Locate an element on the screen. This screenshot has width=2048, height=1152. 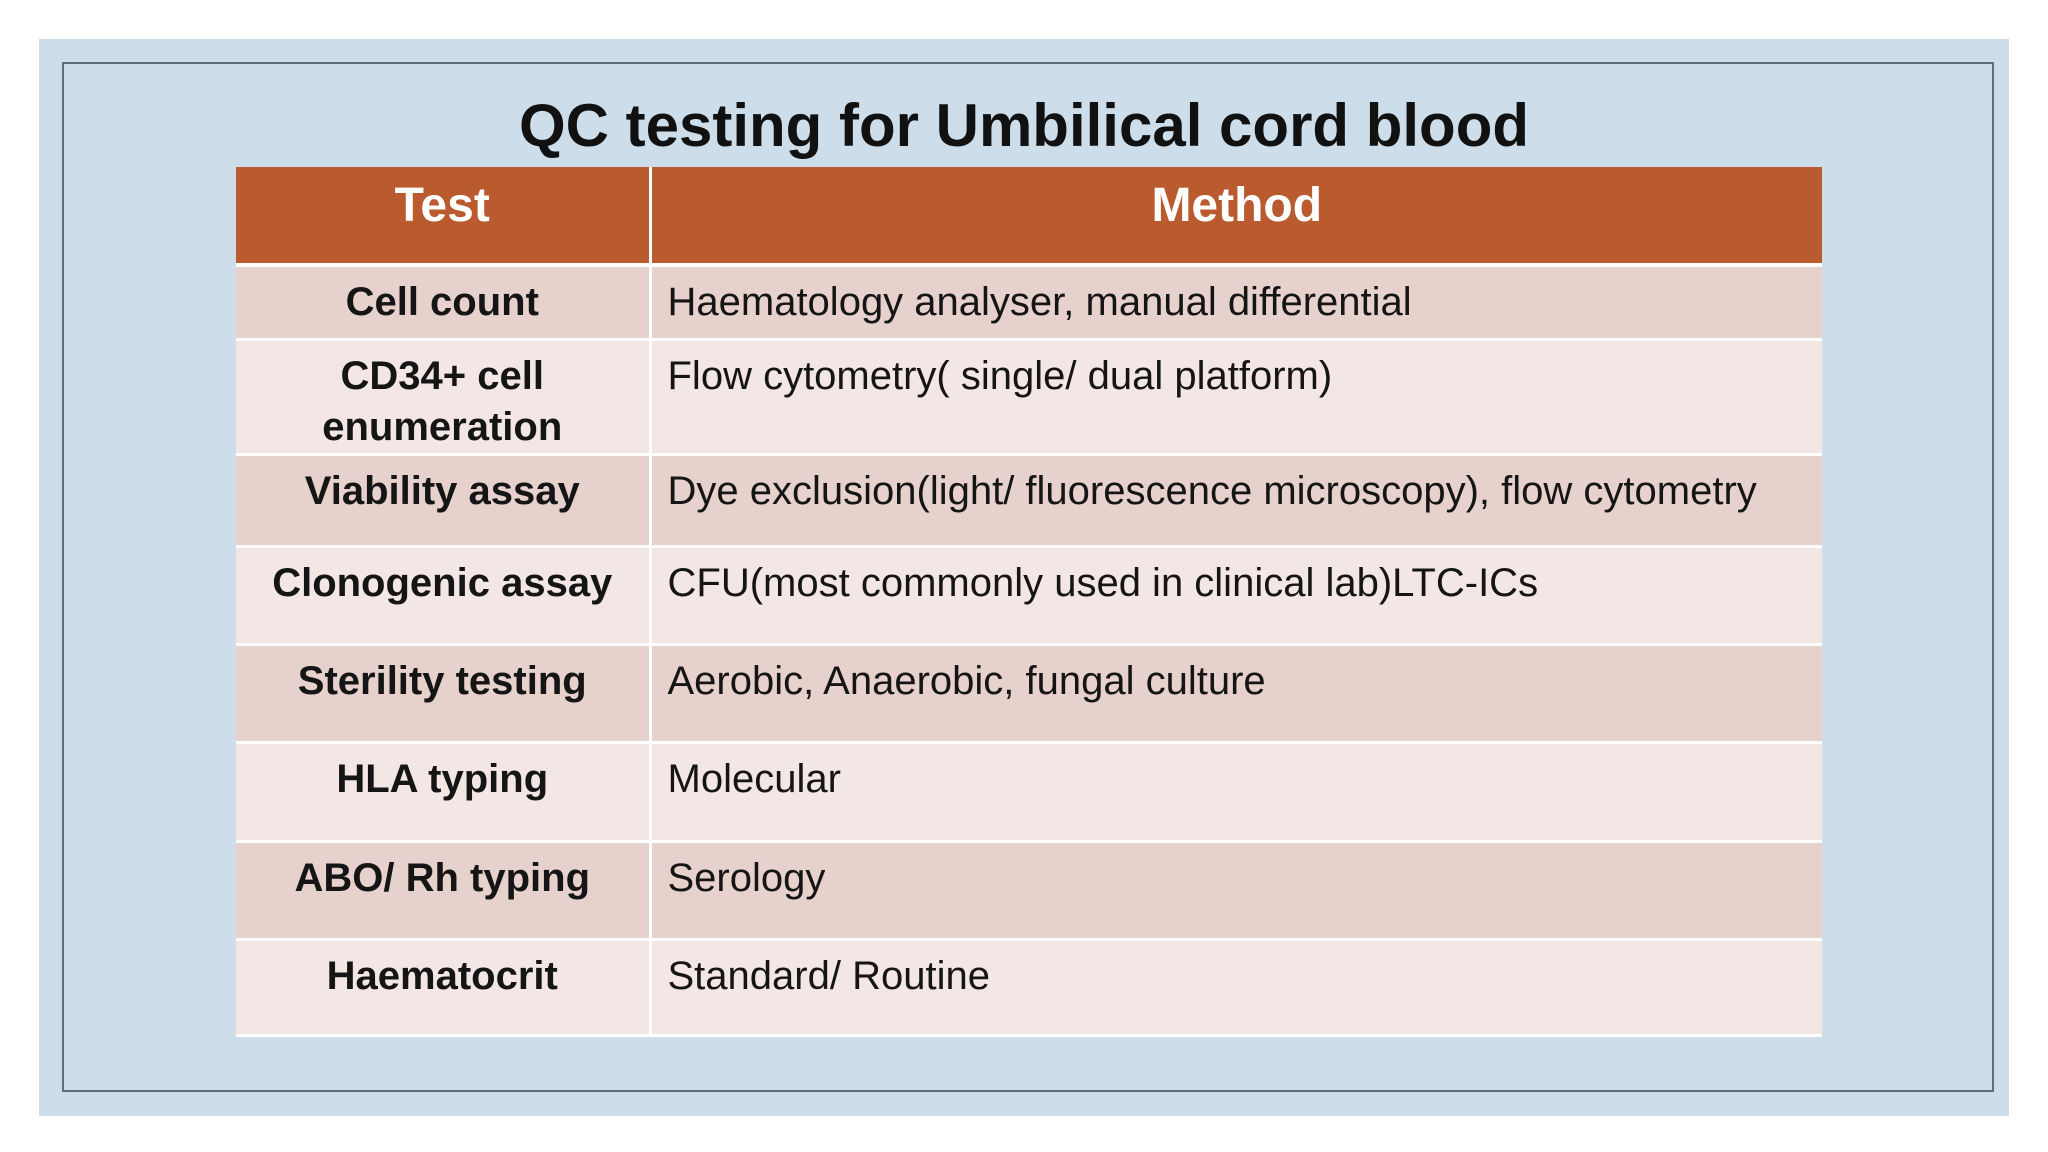
test-cell: ABO/ Rh typing is located at coordinates (444, 891).